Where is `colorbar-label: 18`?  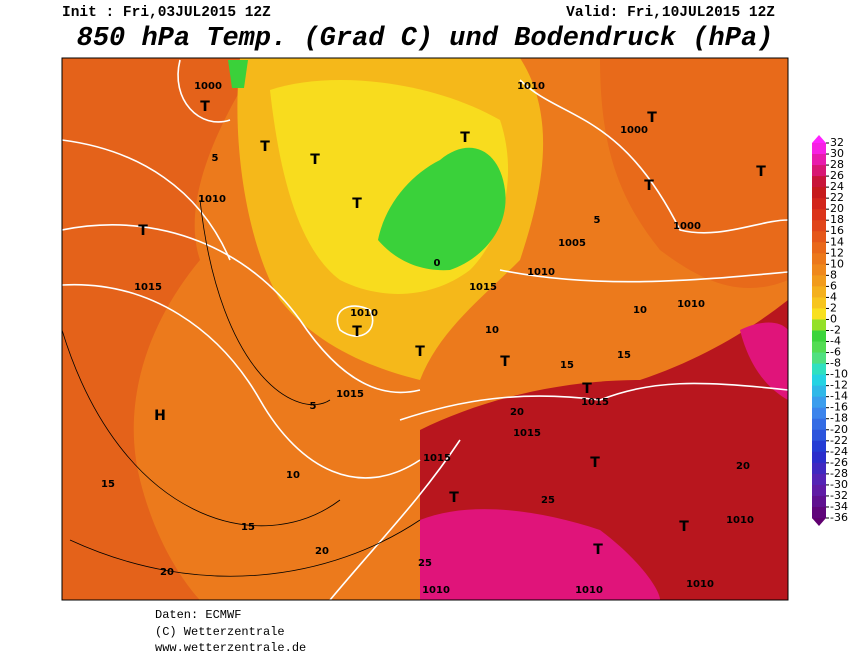 colorbar-label: 18 is located at coordinates (837, 219).